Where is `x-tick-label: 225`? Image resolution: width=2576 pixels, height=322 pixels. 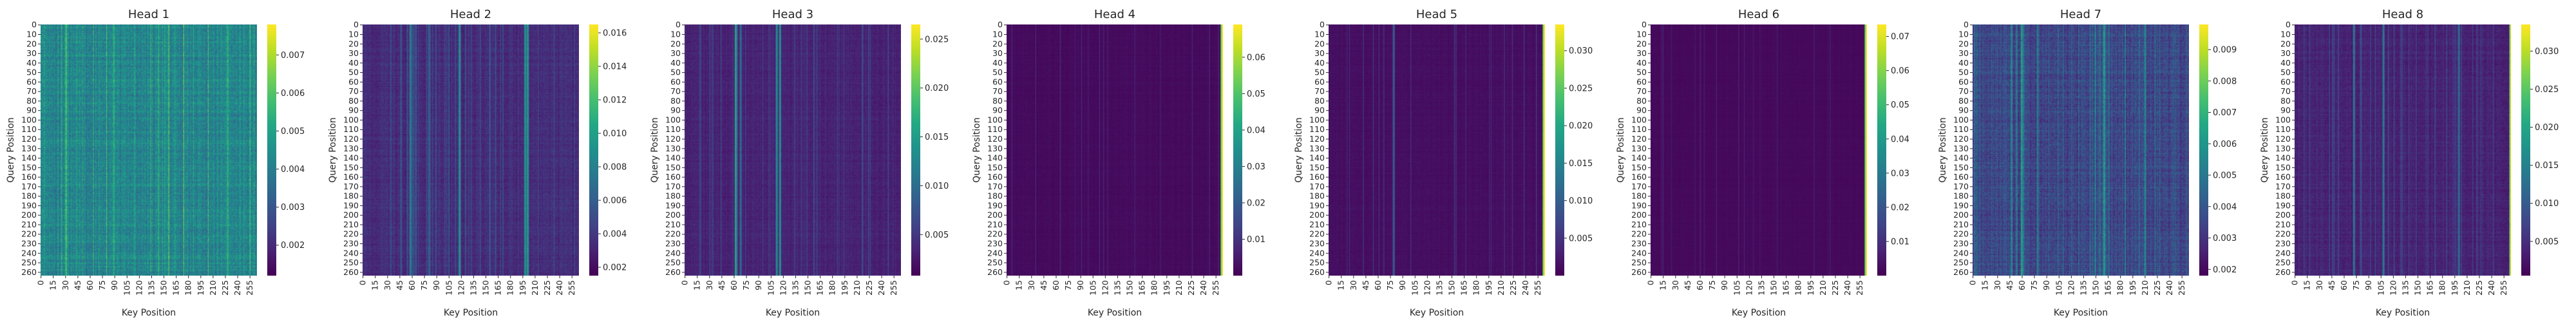
x-tick-label: 225 is located at coordinates (1191, 288).